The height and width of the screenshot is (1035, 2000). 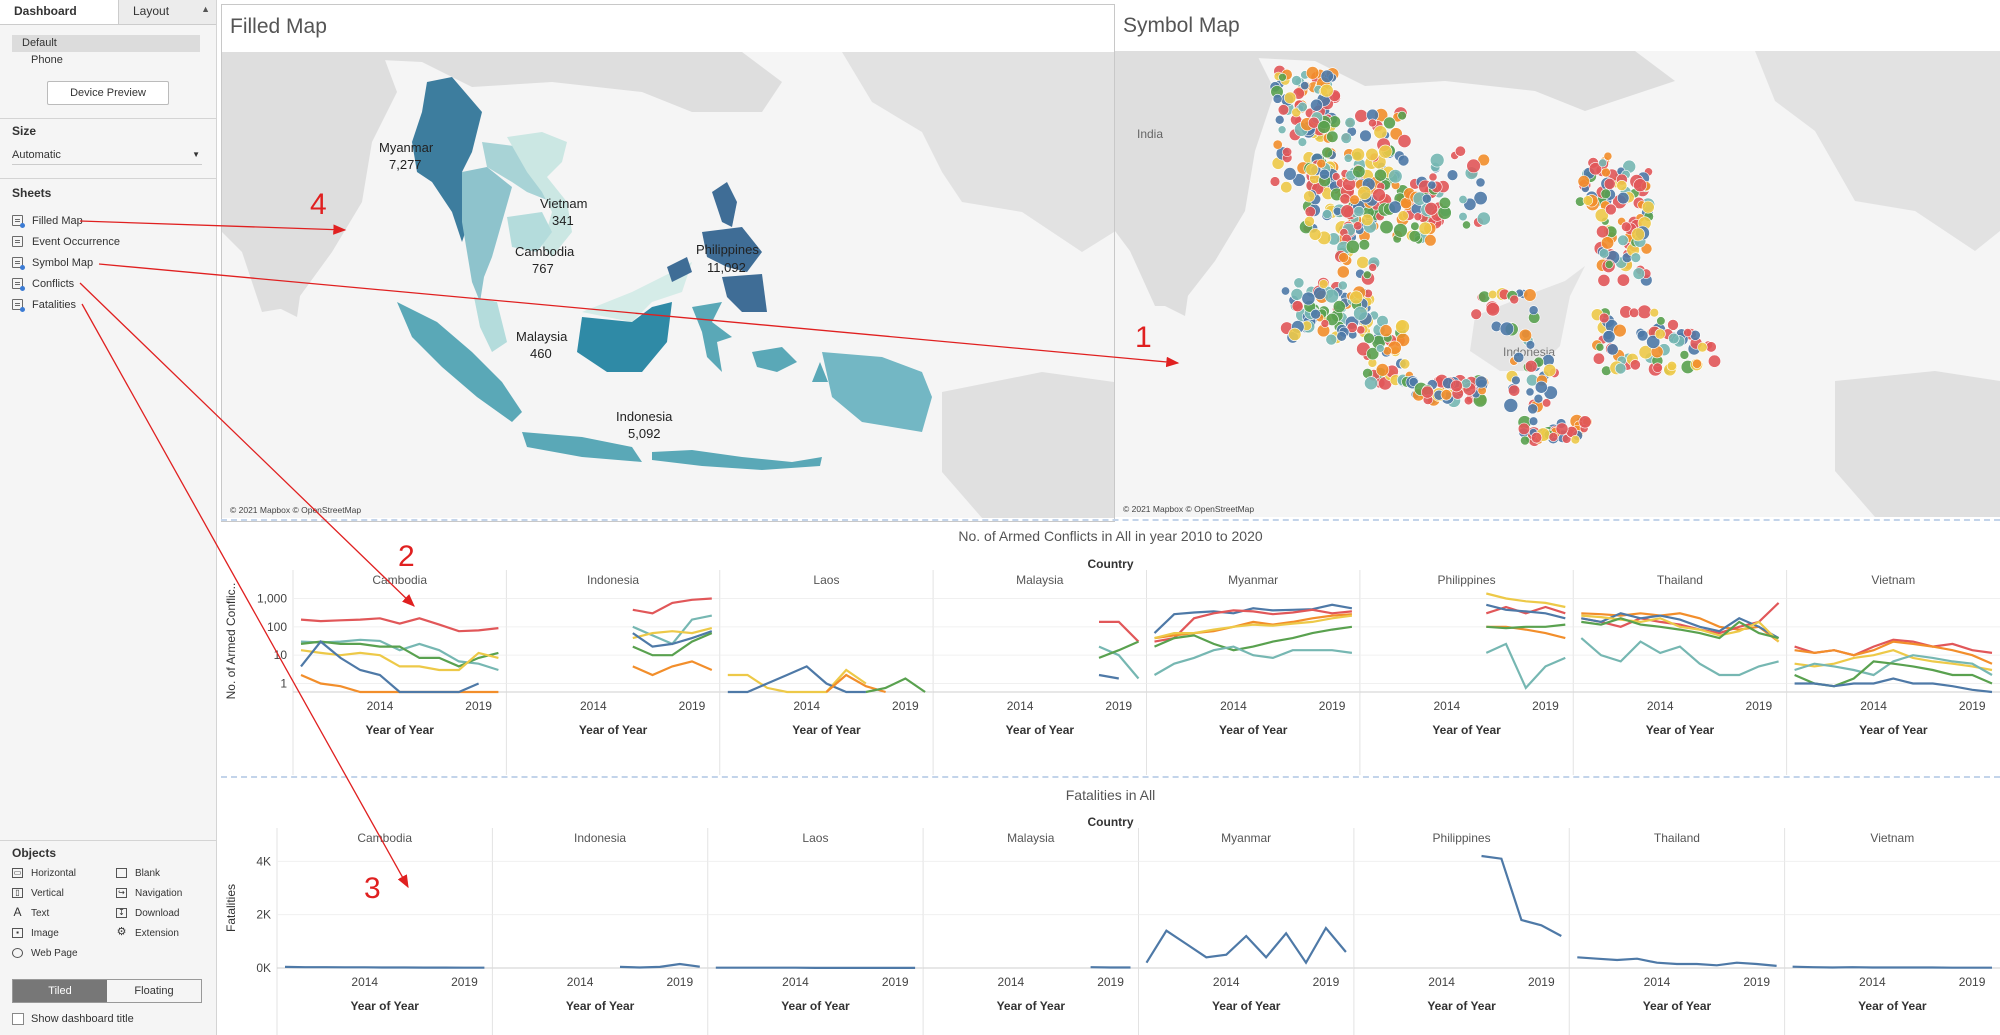 What do you see at coordinates (167, 12) in the screenshot?
I see `tab-layout: Layout ▲` at bounding box center [167, 12].